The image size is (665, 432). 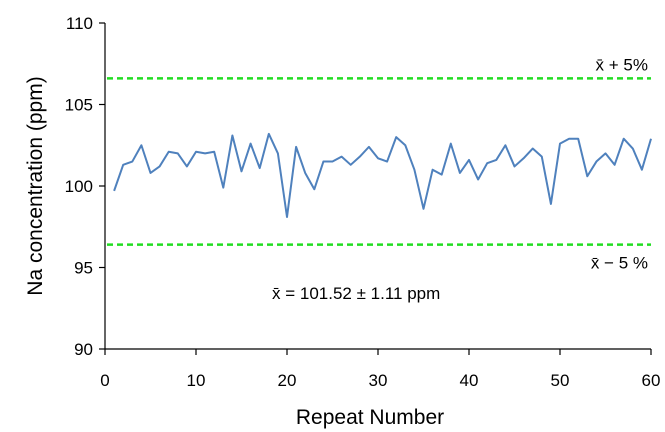 I want to click on y-tick-label: 90, so click(x=83, y=349).